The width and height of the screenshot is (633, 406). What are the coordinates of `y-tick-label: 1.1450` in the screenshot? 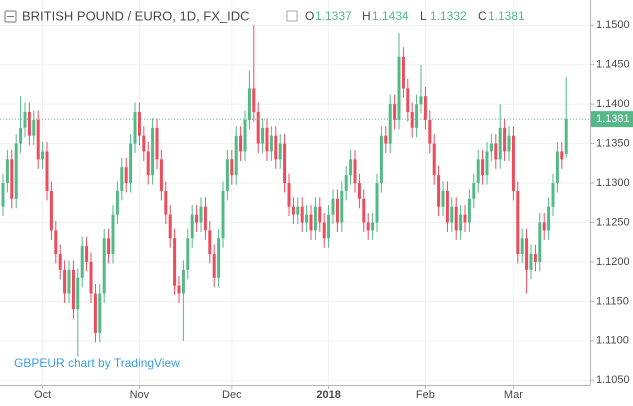 It's located at (613, 65).